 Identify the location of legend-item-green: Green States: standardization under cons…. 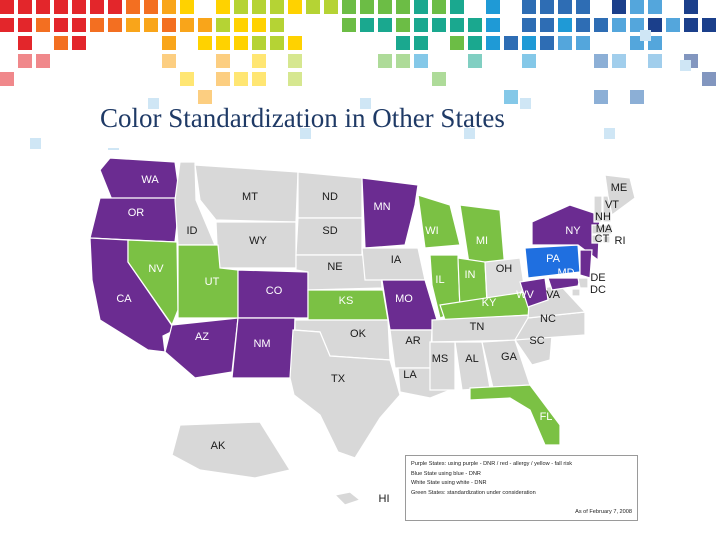
(473, 492).